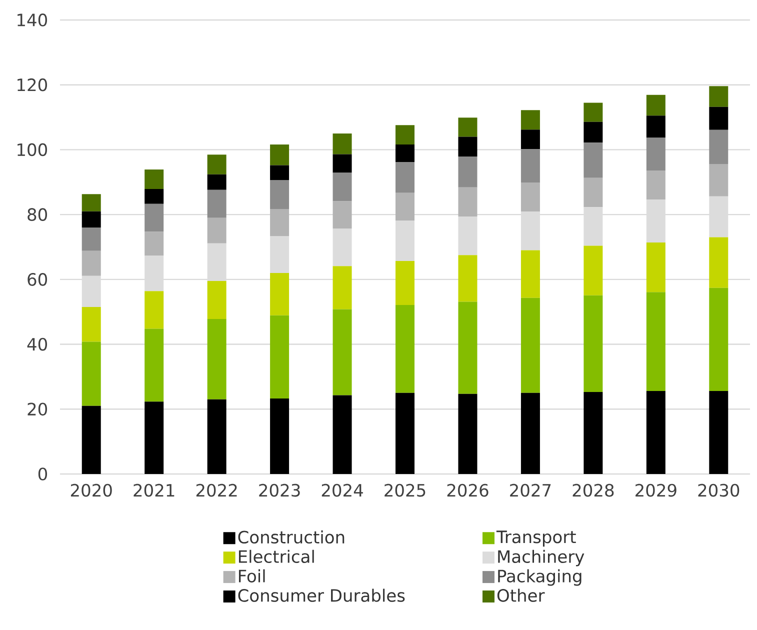 The image size is (757, 630). I want to click on legend-label: Machinery, so click(541, 558).